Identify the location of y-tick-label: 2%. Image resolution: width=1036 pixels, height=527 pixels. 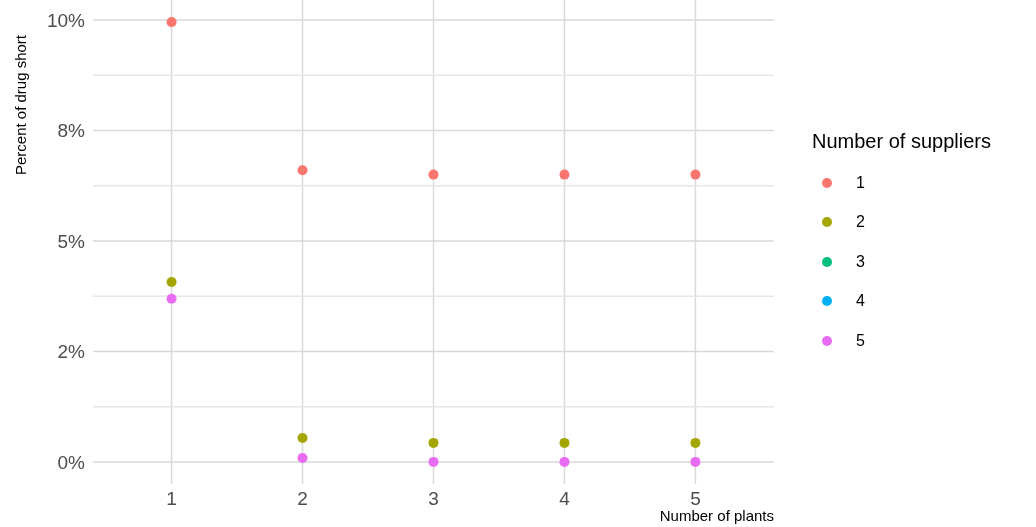
(71, 352).